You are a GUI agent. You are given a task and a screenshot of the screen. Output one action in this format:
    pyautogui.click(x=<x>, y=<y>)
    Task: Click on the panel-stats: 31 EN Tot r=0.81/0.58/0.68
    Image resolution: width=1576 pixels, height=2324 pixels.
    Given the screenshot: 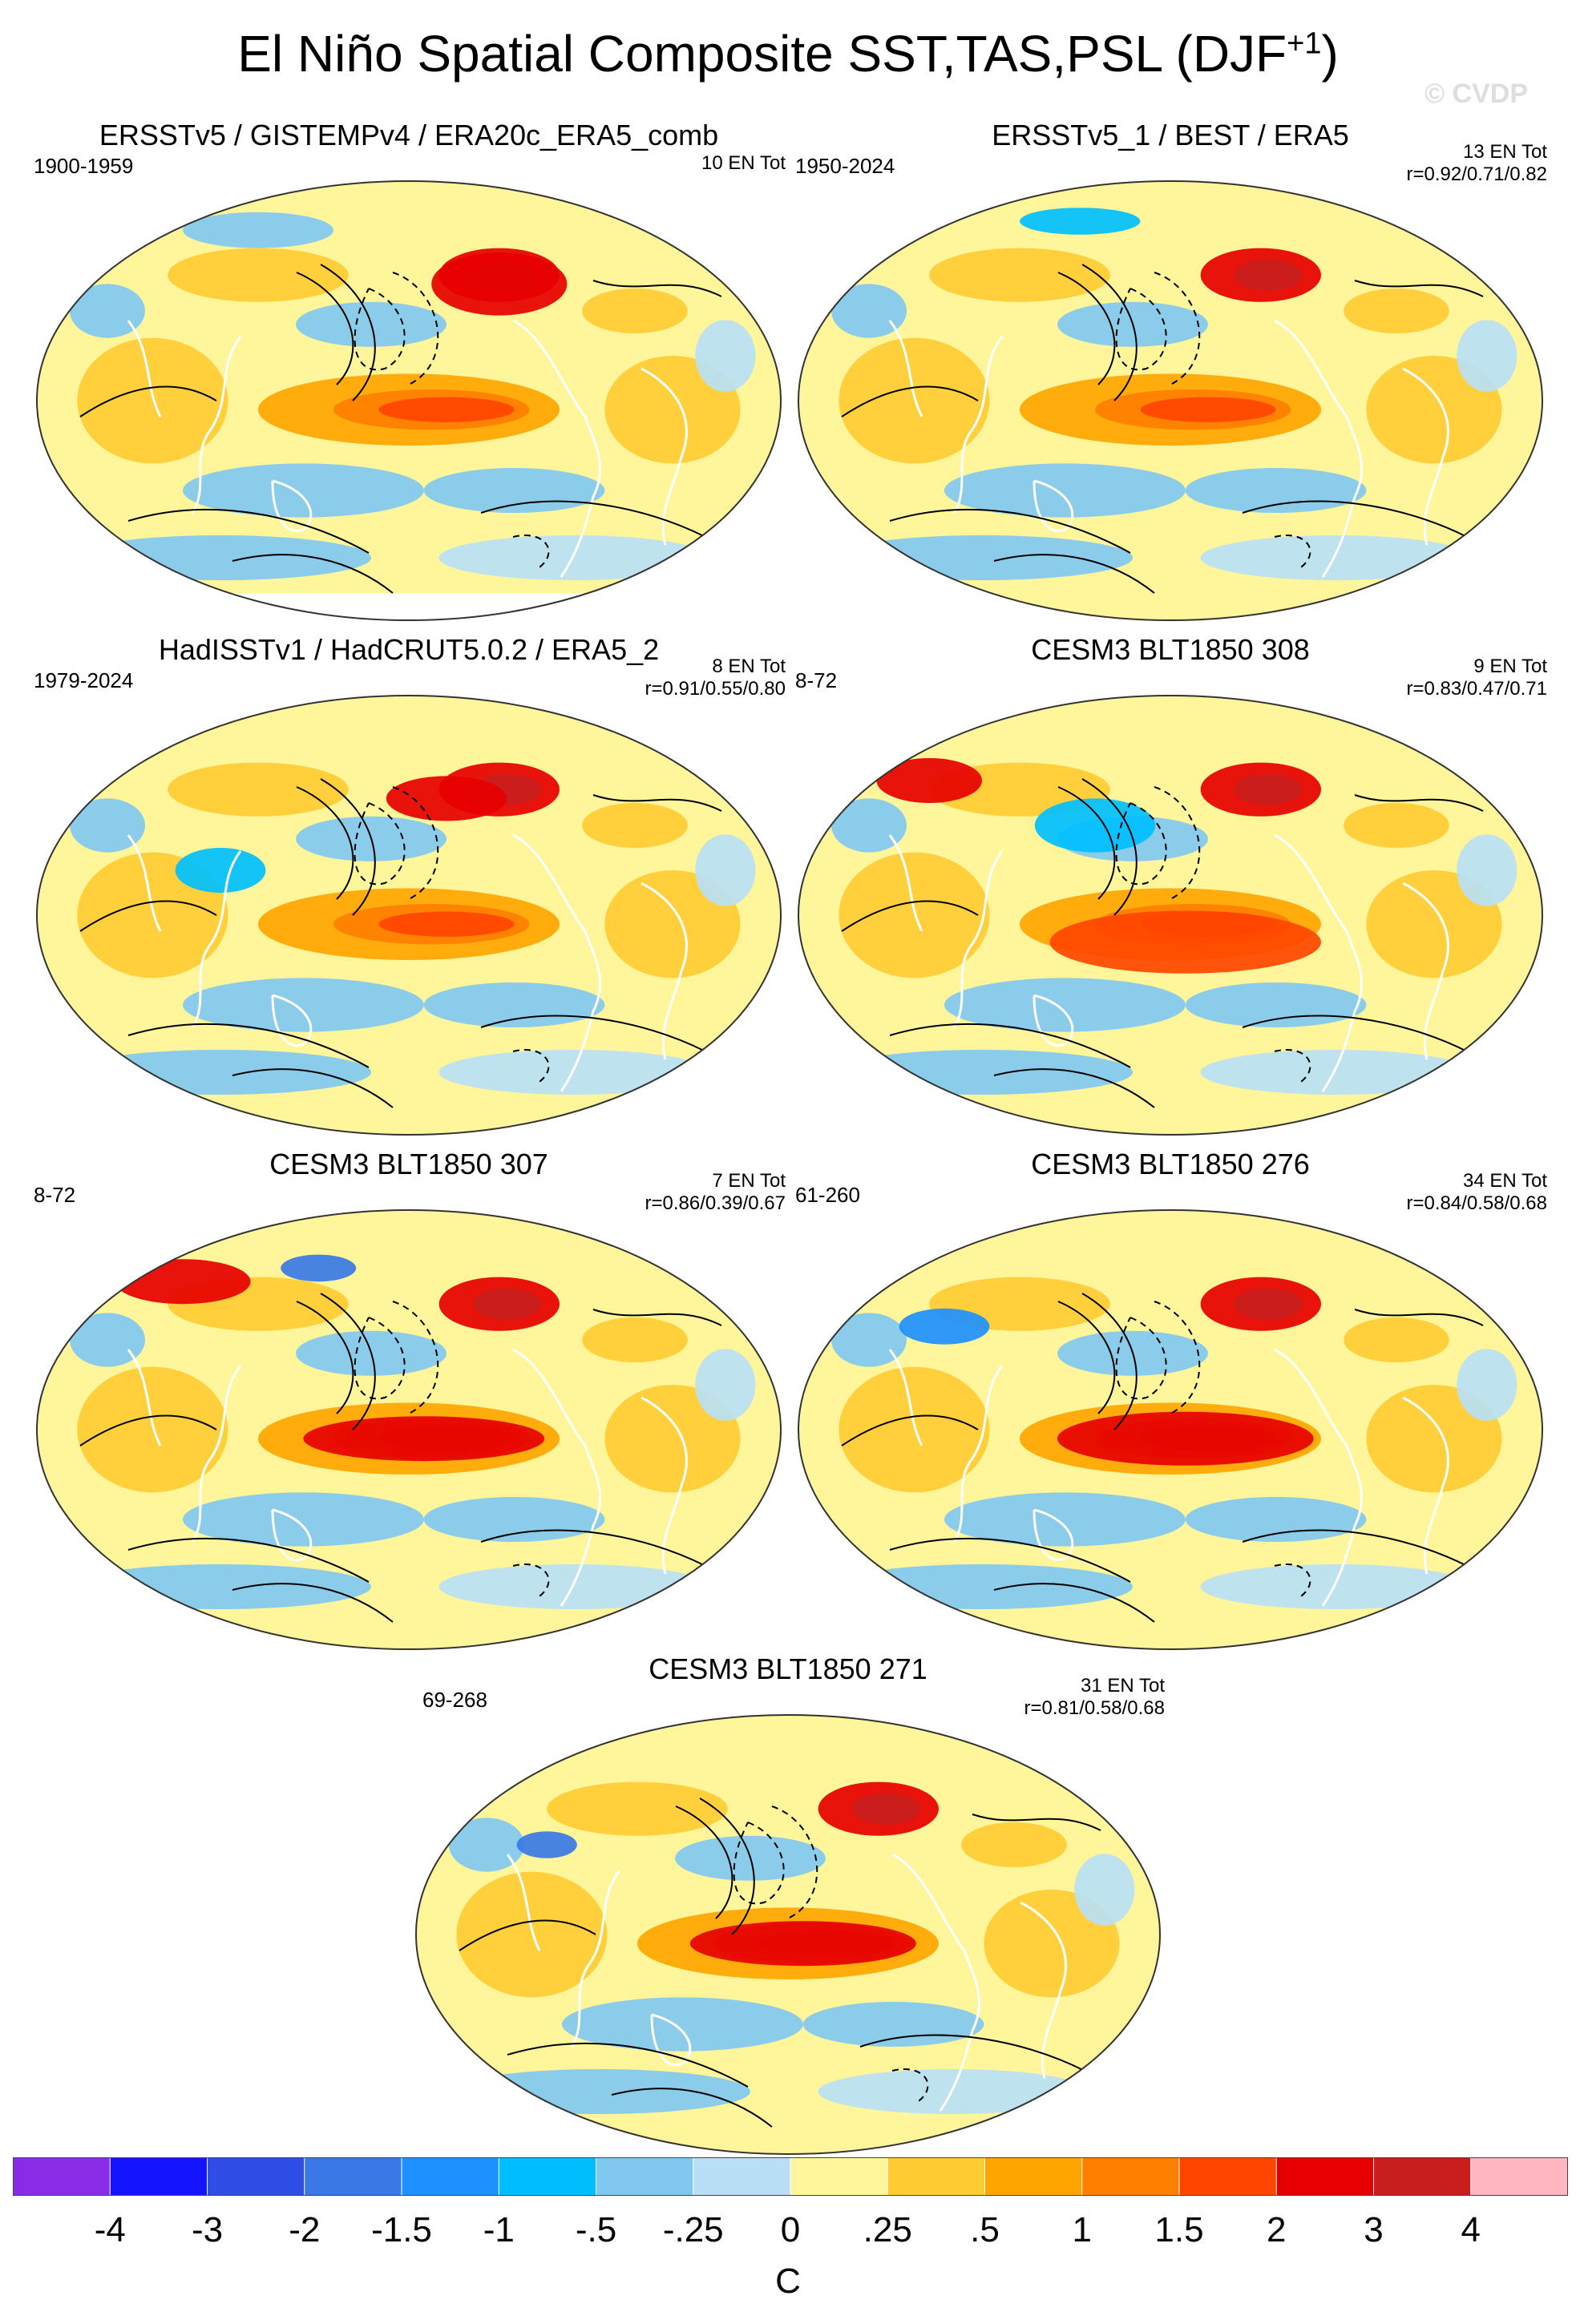 What is the action you would take?
    pyautogui.click(x=1094, y=1697)
    